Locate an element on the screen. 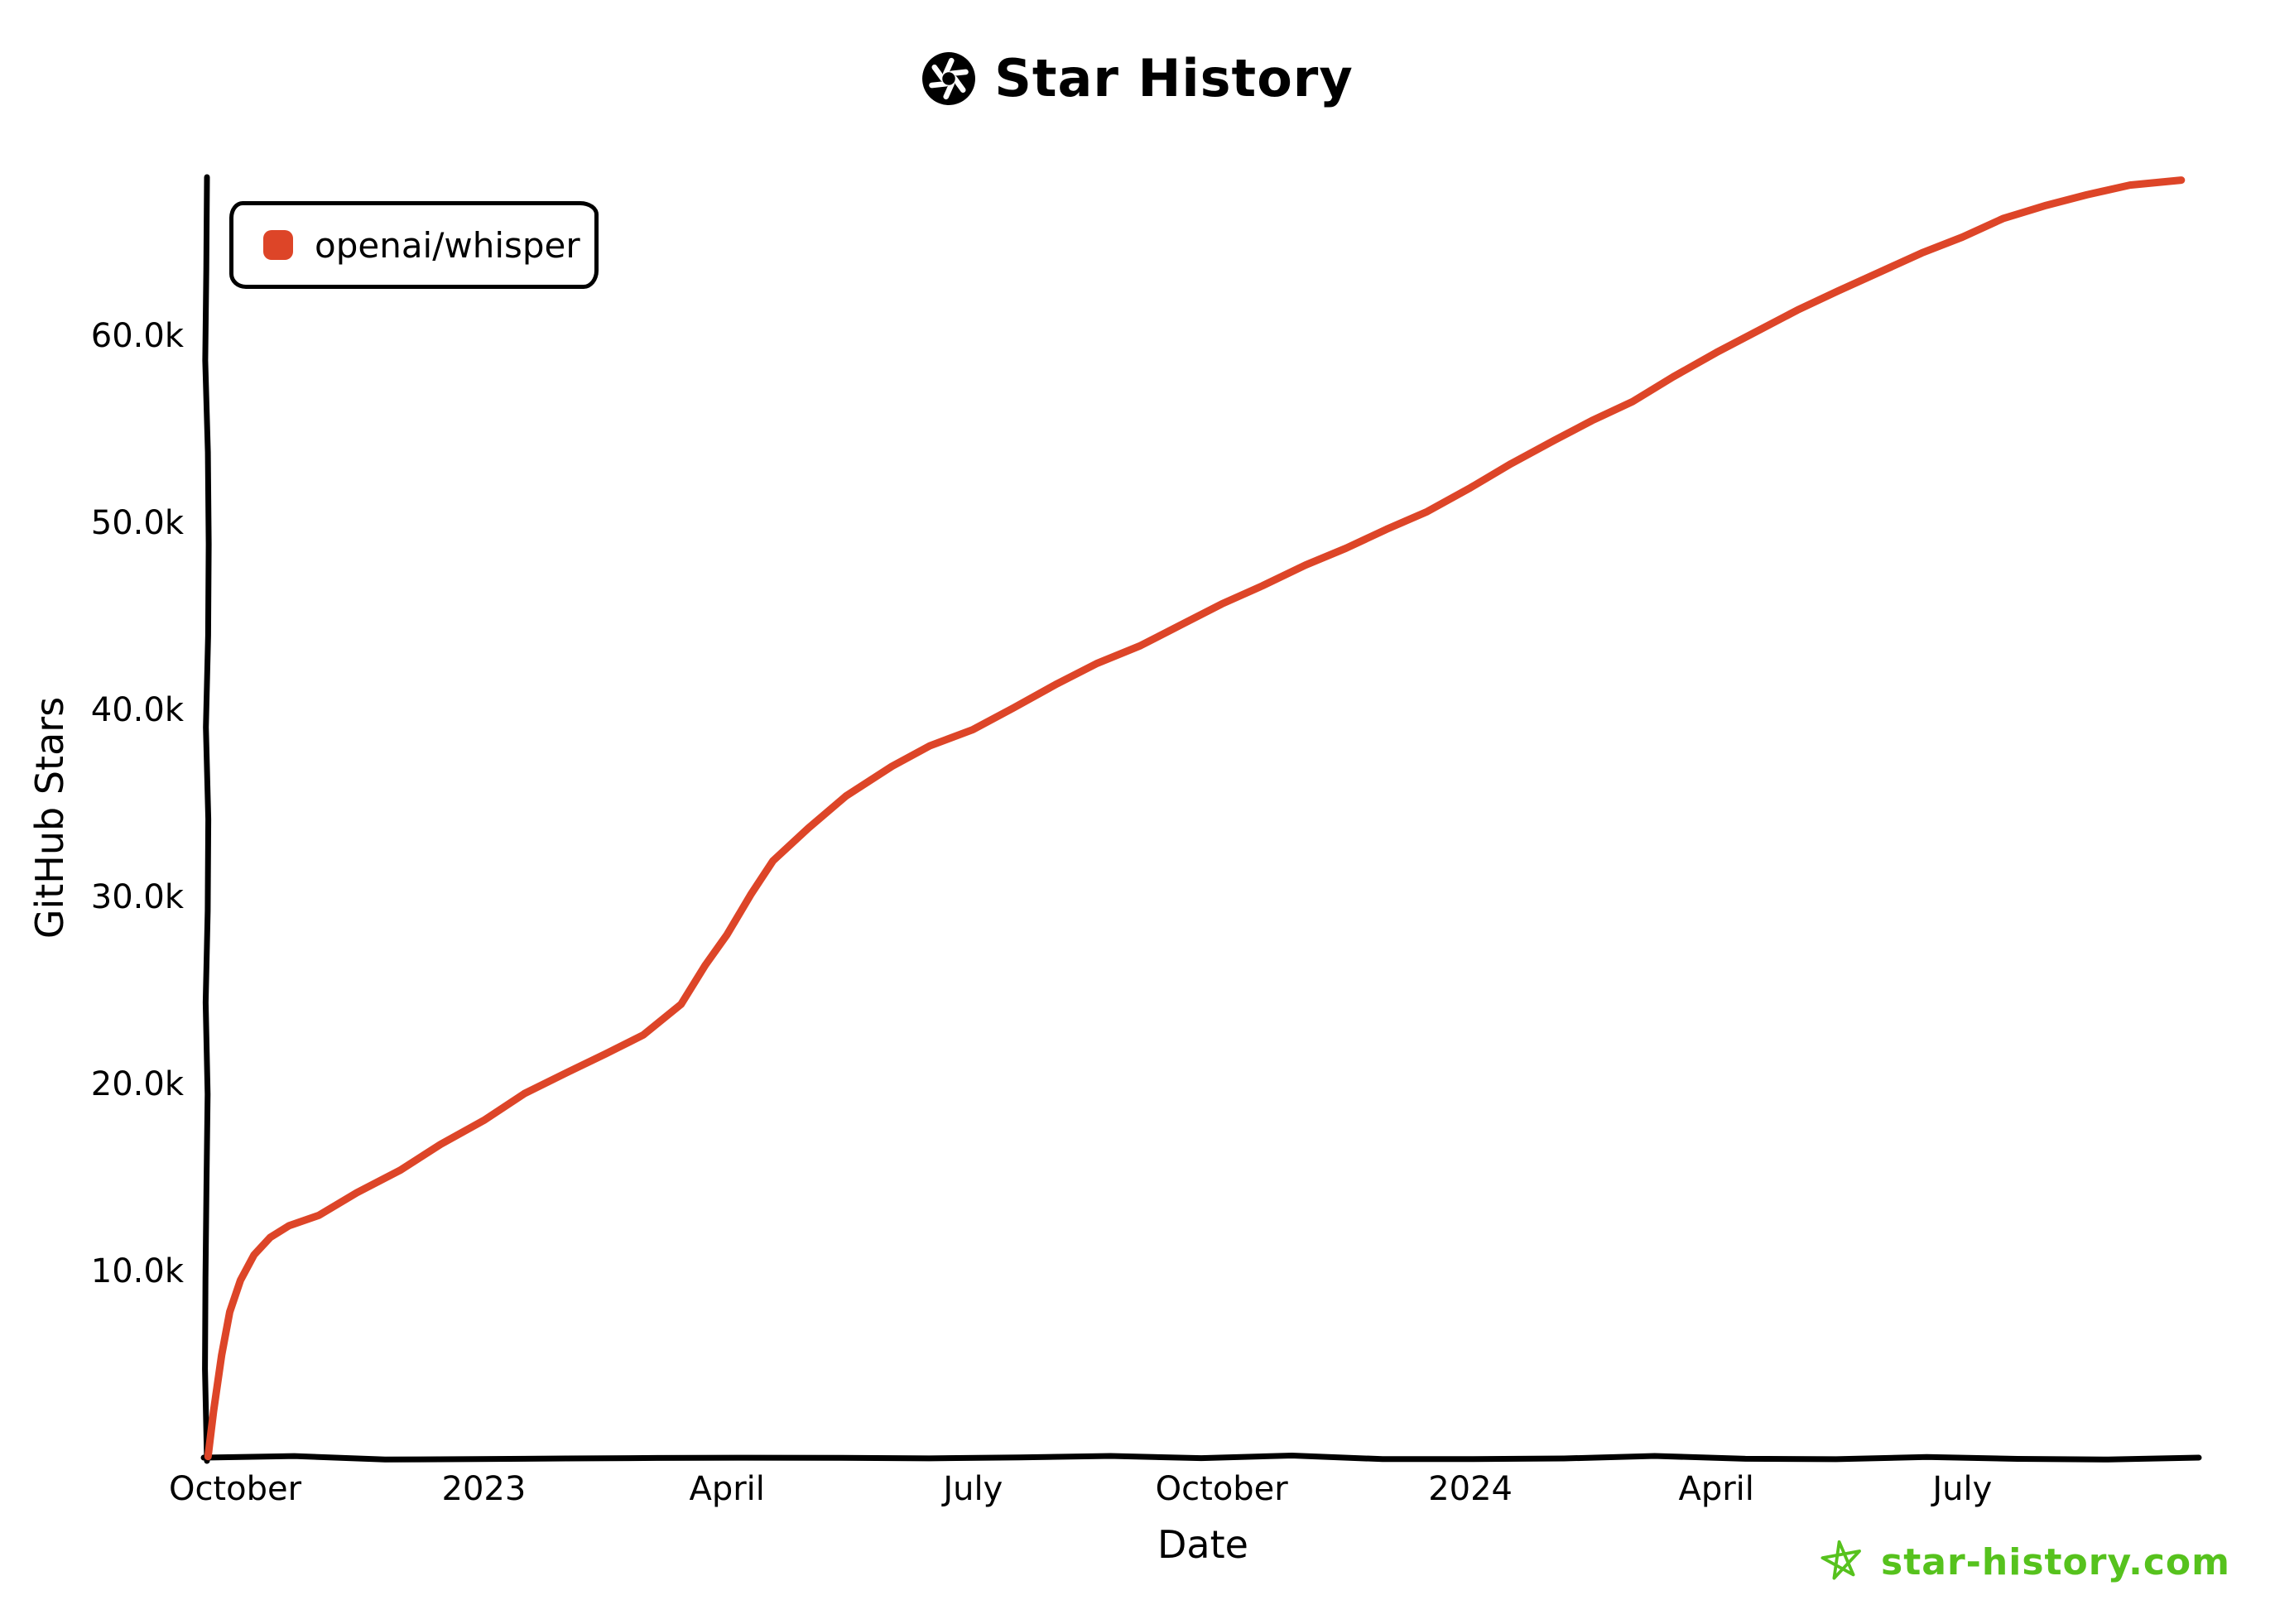 This screenshot has width=2275, height=1624. site-footer: star-history.com is located at coordinates (2024, 1562).